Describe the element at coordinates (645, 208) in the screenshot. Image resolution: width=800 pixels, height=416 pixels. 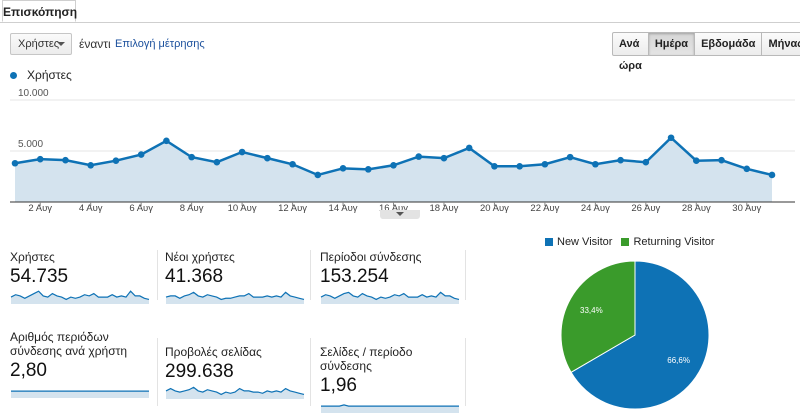
I see `x-tick-label: 26 Αυγ` at that location.